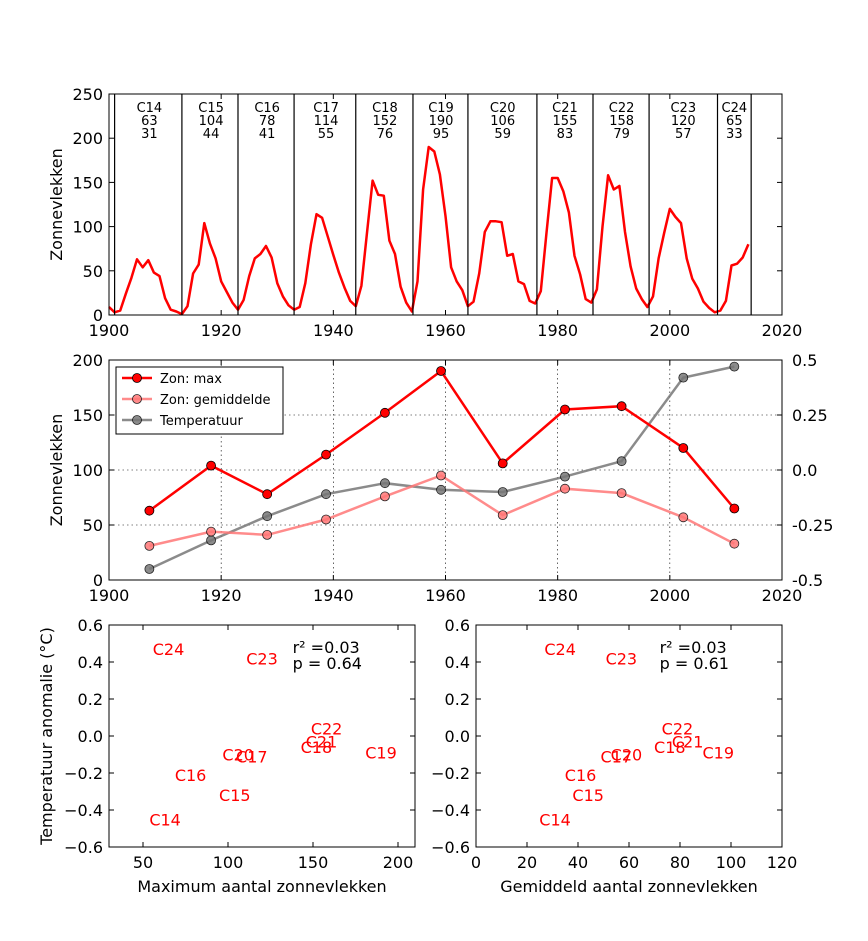 Image resolution: width=868 pixels, height=941 pixels. What do you see at coordinates (313, 862) in the screenshot?
I see `x-tick-label: 150` at bounding box center [313, 862].